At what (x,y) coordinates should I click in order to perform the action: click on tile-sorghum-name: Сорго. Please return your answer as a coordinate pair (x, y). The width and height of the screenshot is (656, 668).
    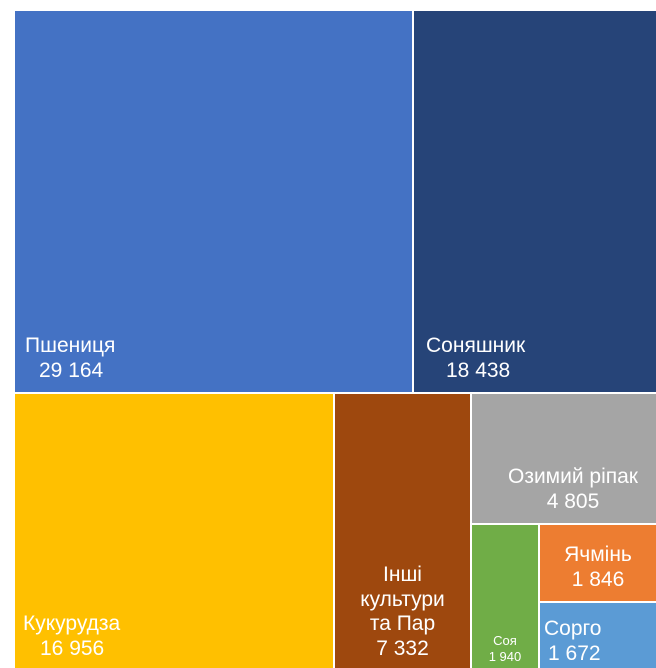
    Looking at the image, I should click on (573, 628).